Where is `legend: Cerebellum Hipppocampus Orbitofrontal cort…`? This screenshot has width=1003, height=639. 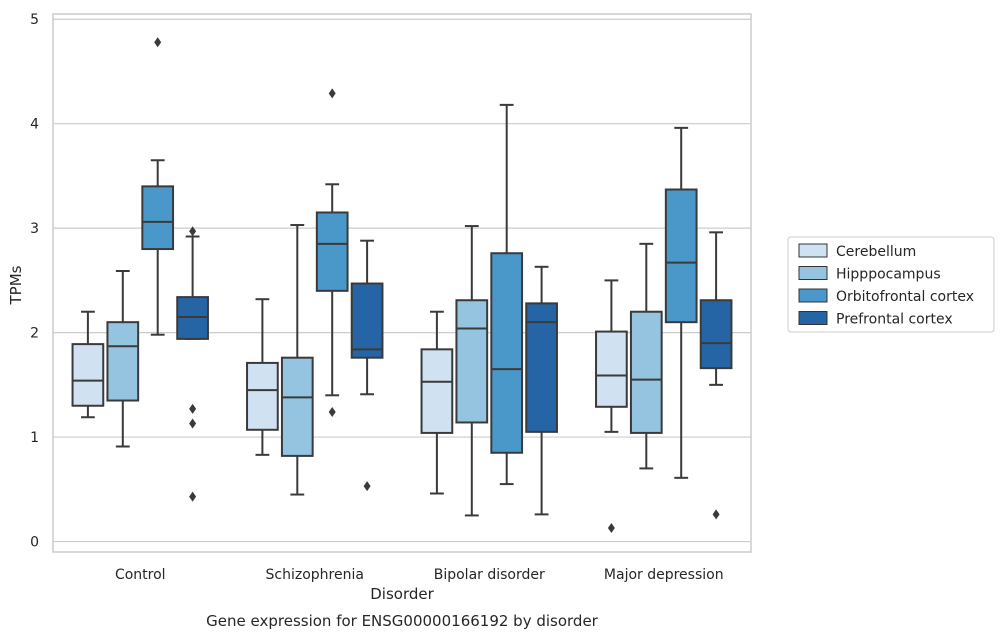
legend: Cerebellum Hipppocampus Orbitofrontal cort… is located at coordinates (891, 284).